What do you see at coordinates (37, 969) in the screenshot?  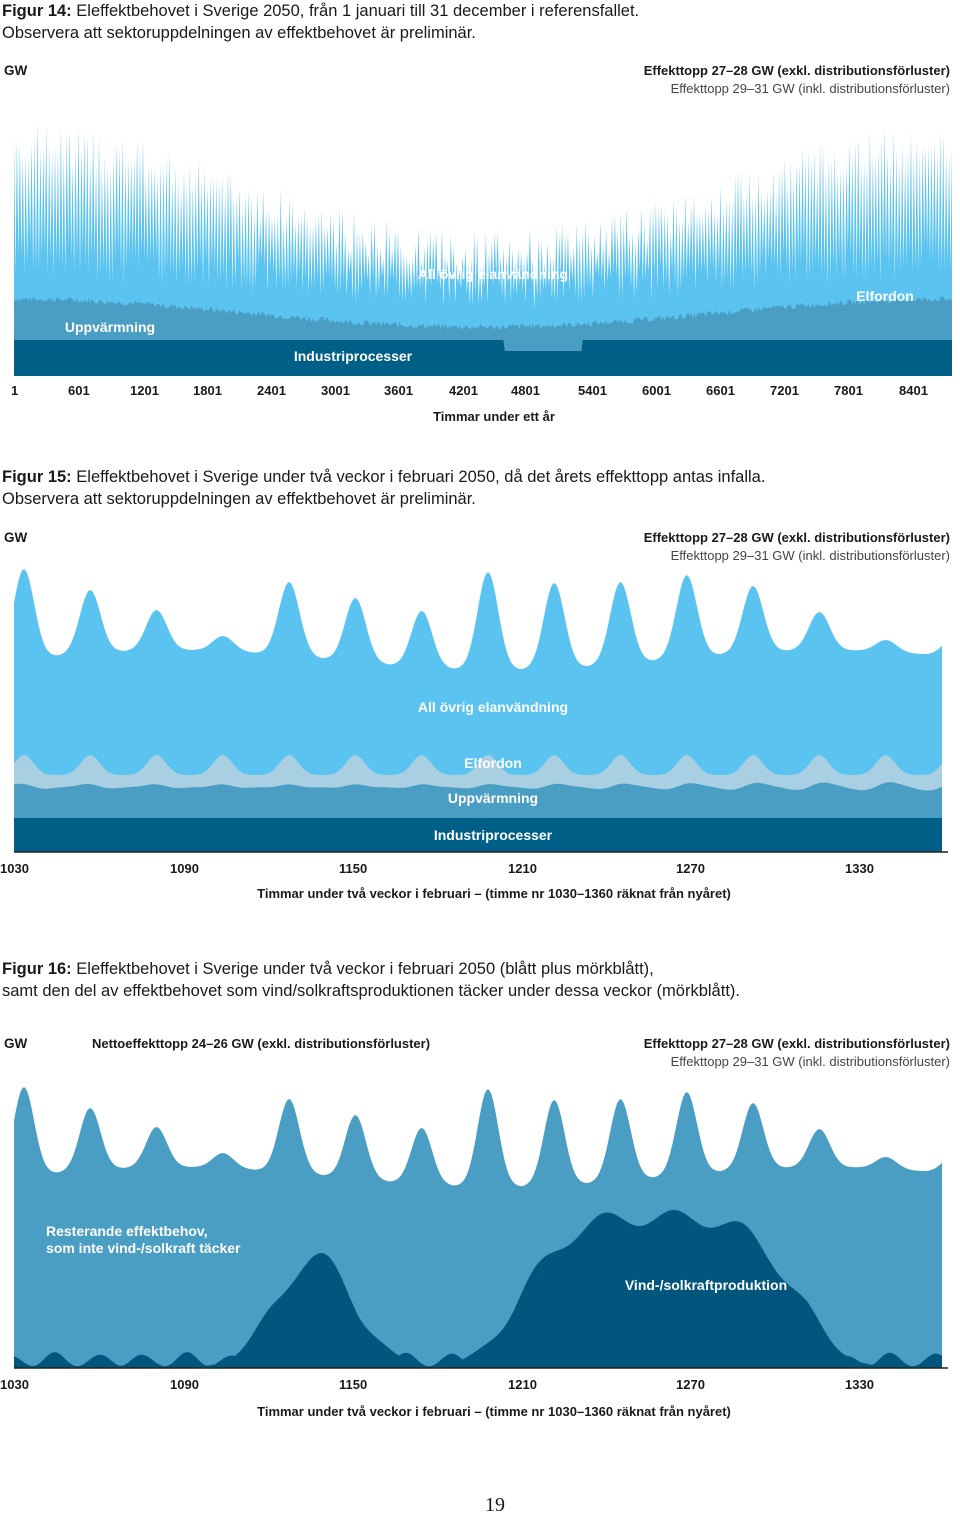 I see `fig16-caption-prefix: Figur 16:` at bounding box center [37, 969].